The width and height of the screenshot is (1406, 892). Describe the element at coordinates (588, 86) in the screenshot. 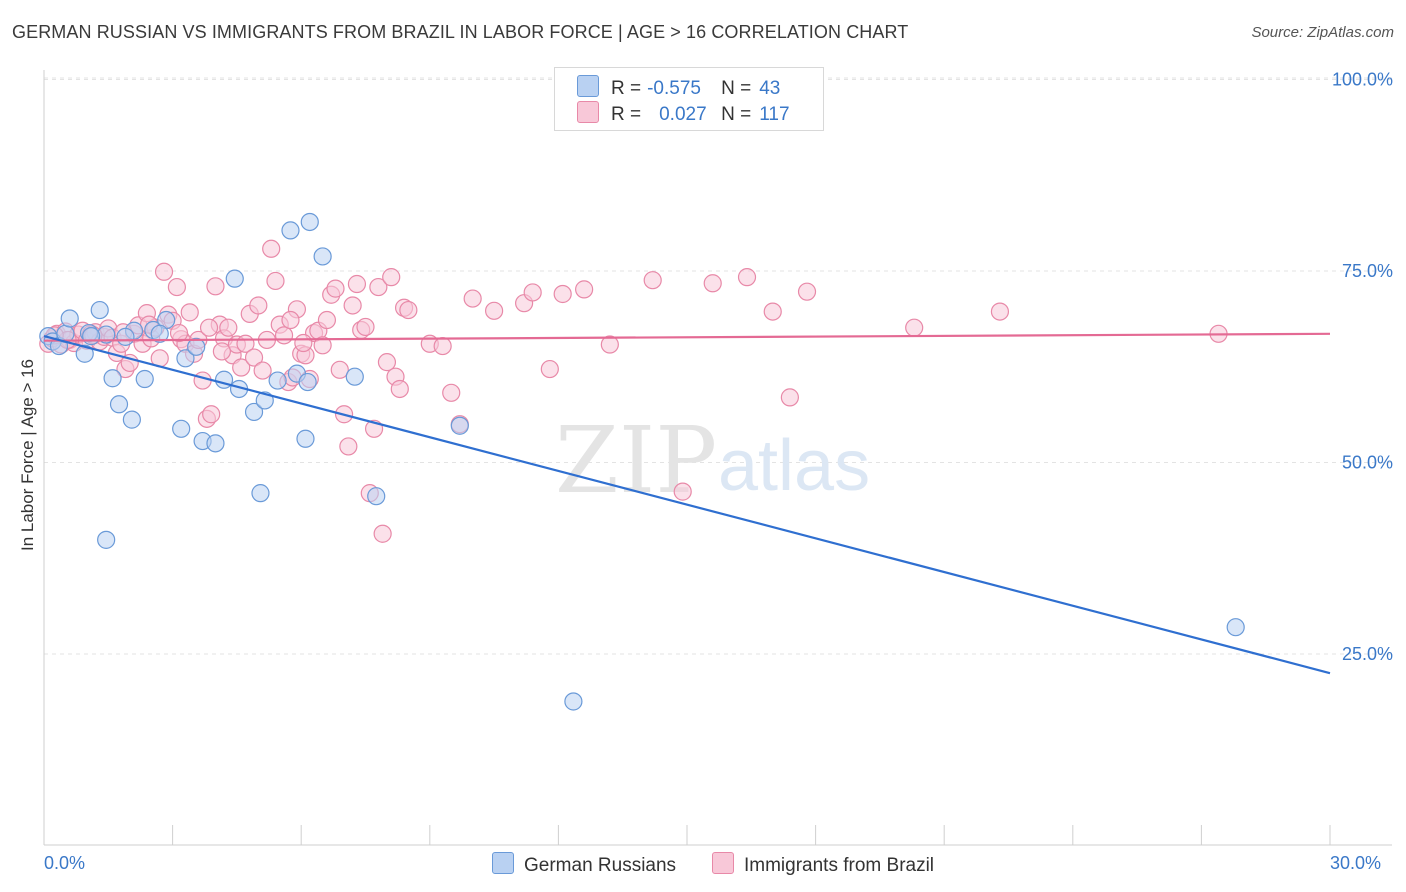

I see `legend-swatch-blue` at that location.